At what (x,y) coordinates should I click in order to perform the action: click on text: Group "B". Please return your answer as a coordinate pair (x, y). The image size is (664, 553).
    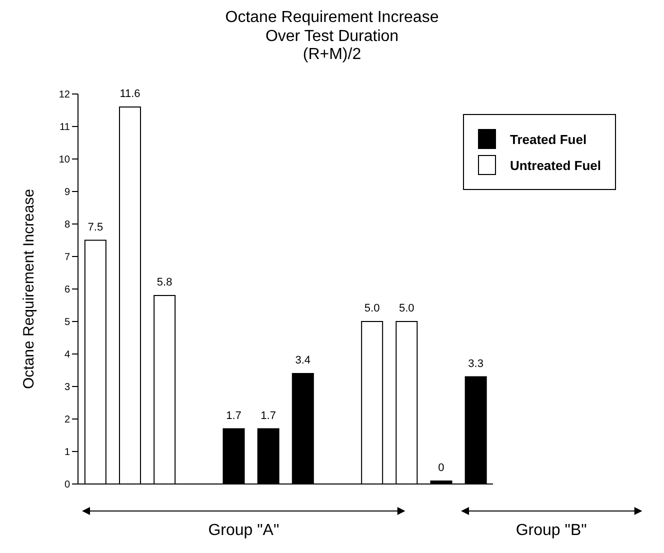
    Looking at the image, I should click on (551, 531).